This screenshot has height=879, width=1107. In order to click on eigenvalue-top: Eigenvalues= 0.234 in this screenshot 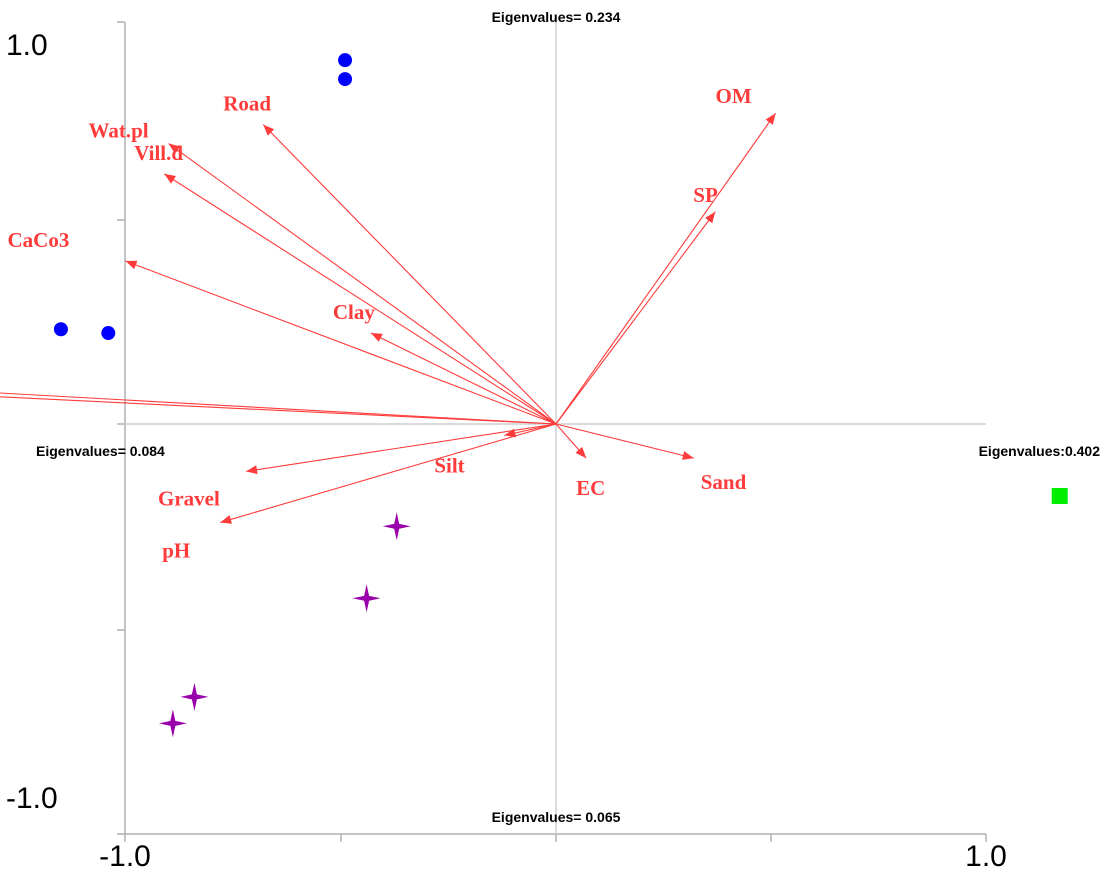, I will do `click(556, 17)`.